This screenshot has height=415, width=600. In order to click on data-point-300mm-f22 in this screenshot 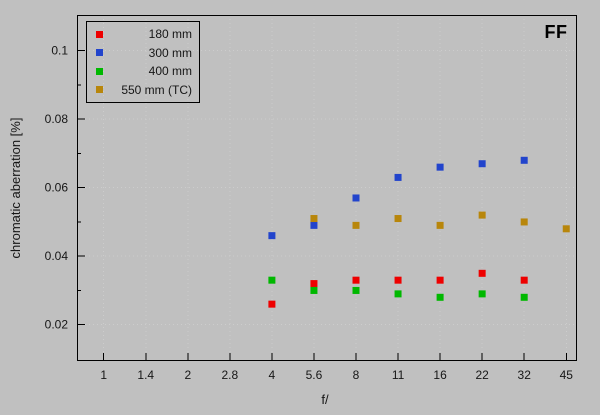, I will do `click(482, 164)`.